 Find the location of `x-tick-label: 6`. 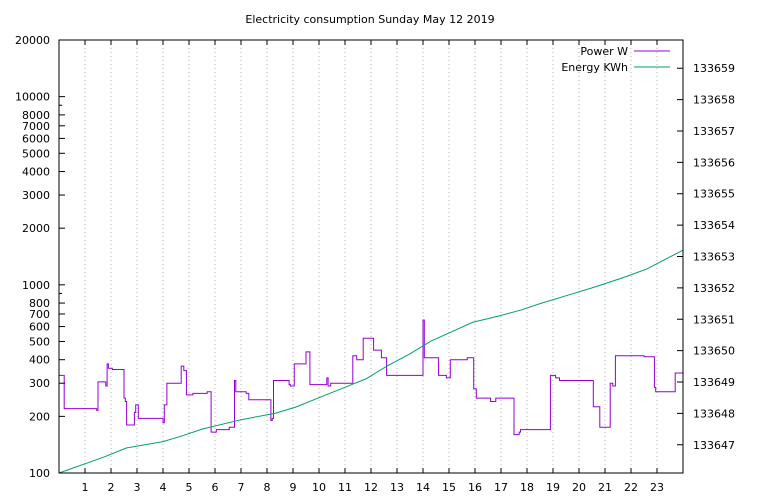

x-tick-label: 6 is located at coordinates (215, 487).